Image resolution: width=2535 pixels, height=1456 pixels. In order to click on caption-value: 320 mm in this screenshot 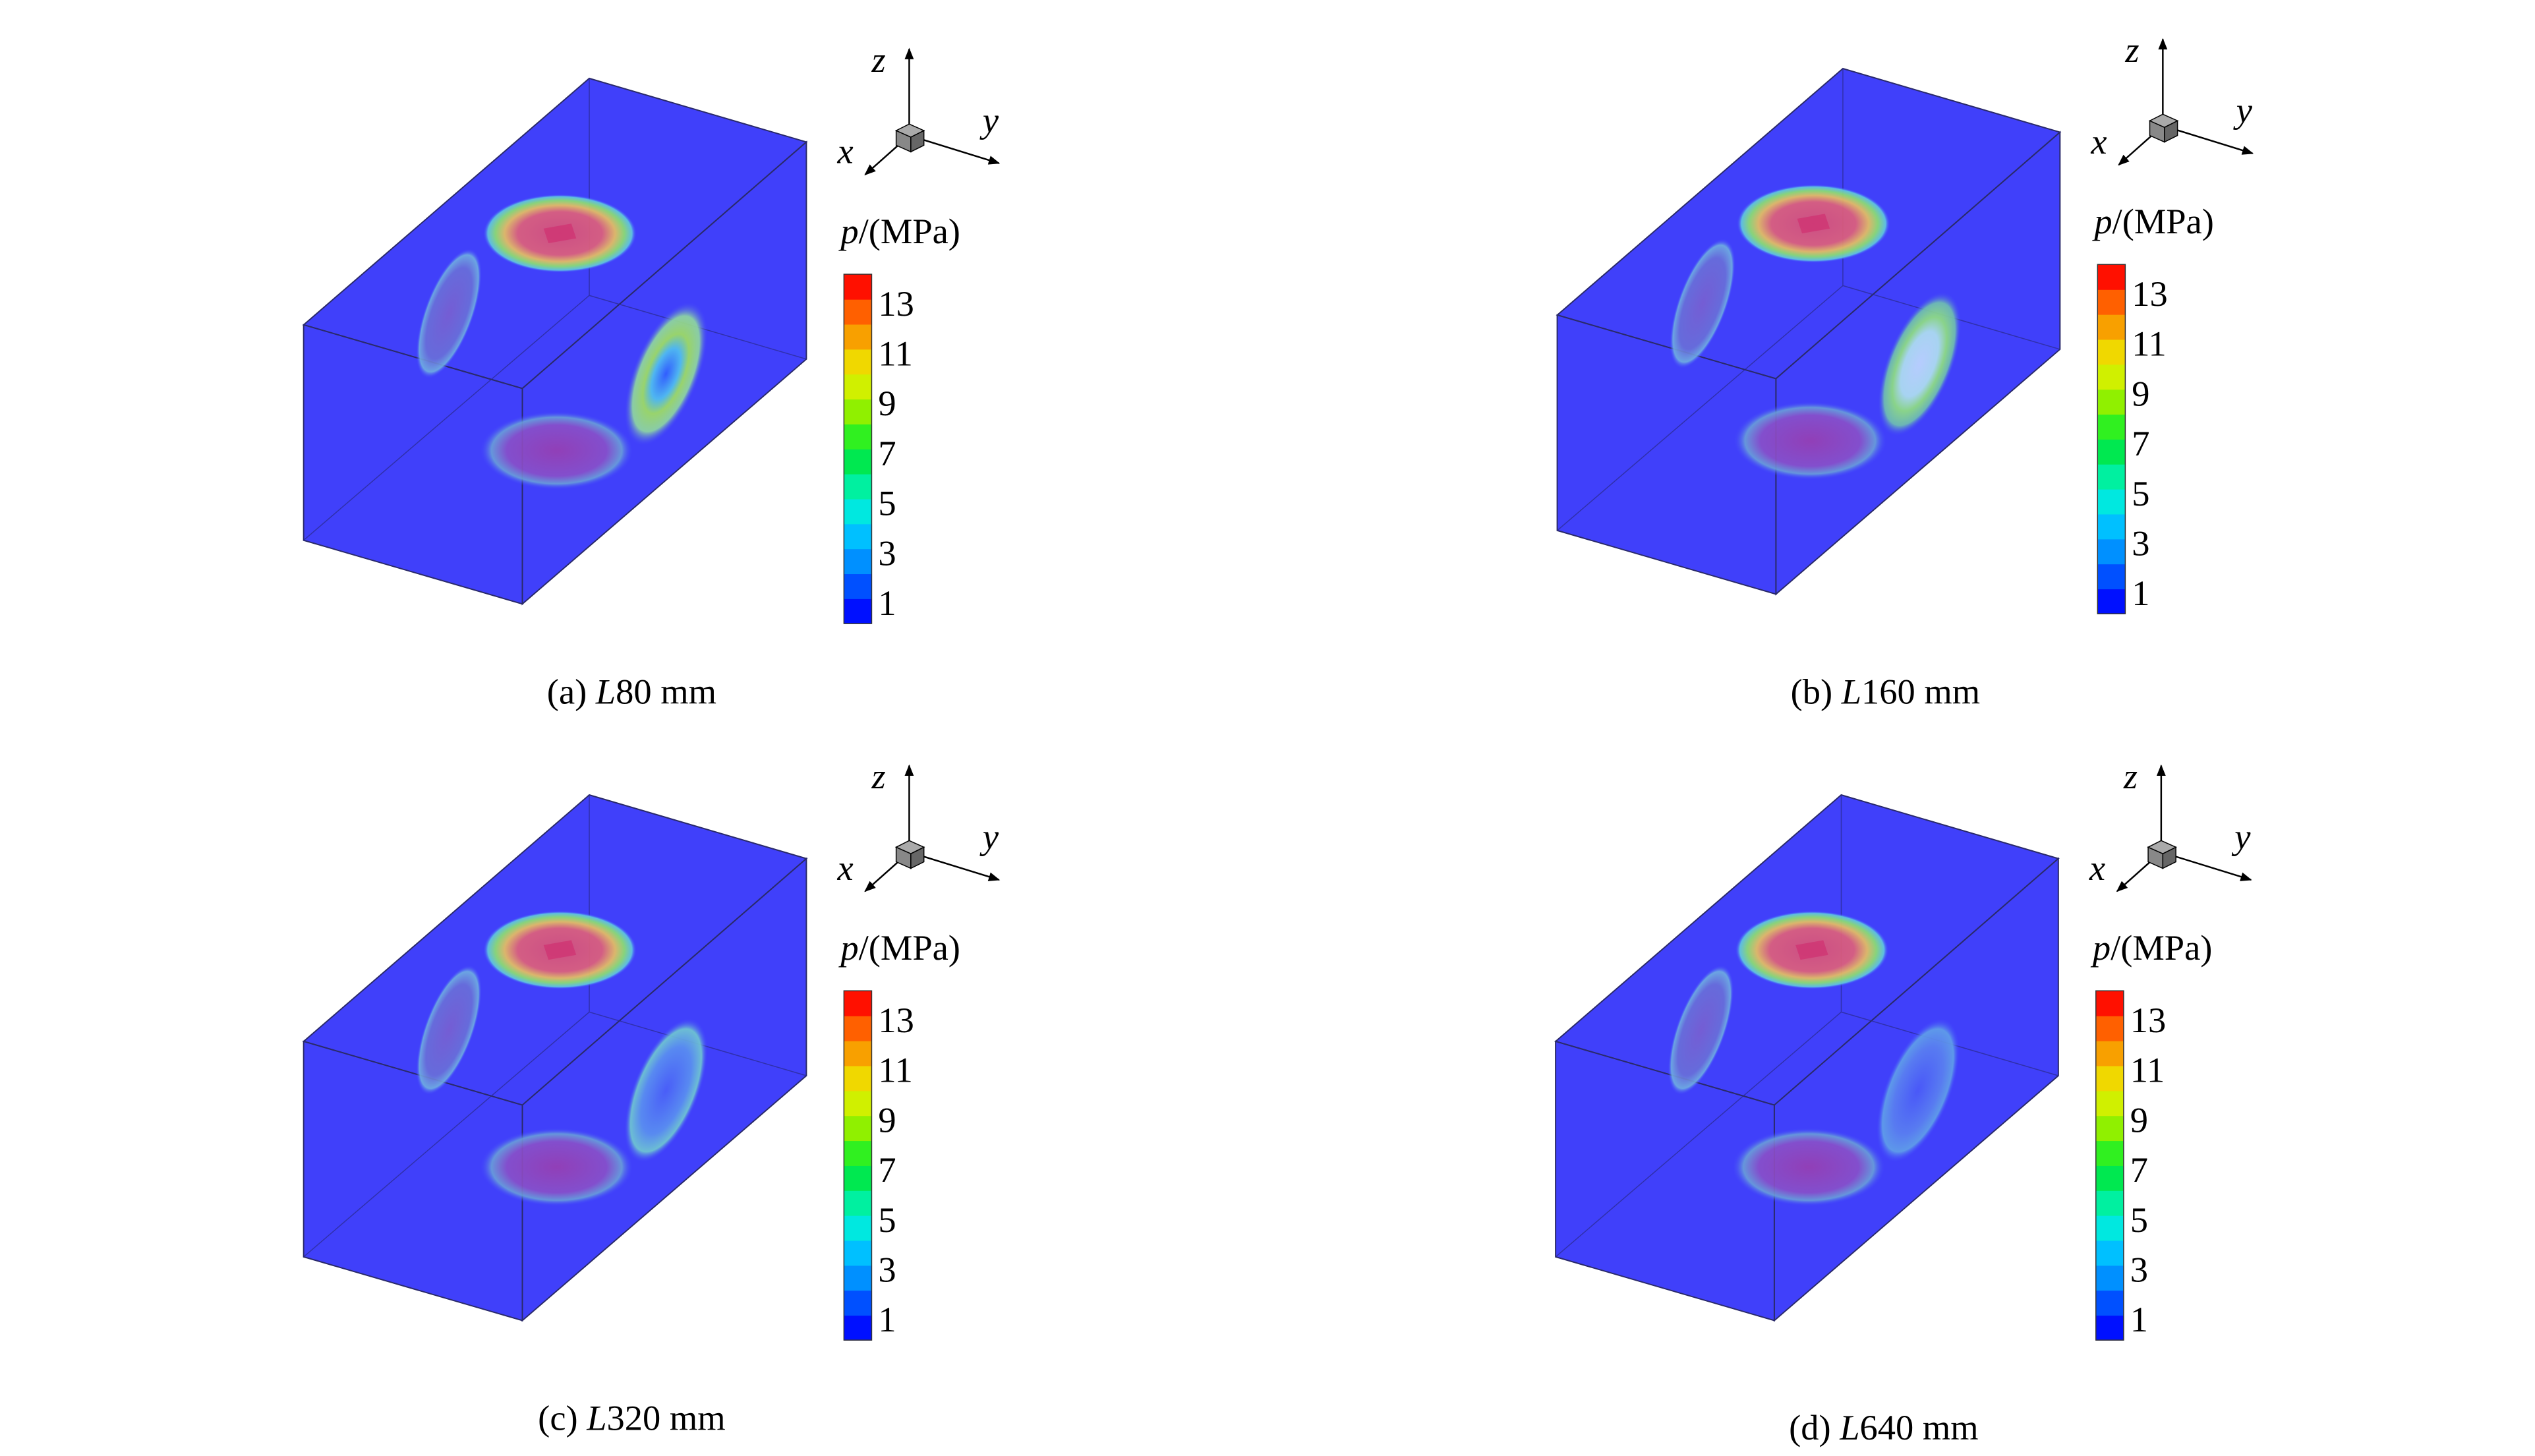, I will do `click(666, 1418)`.